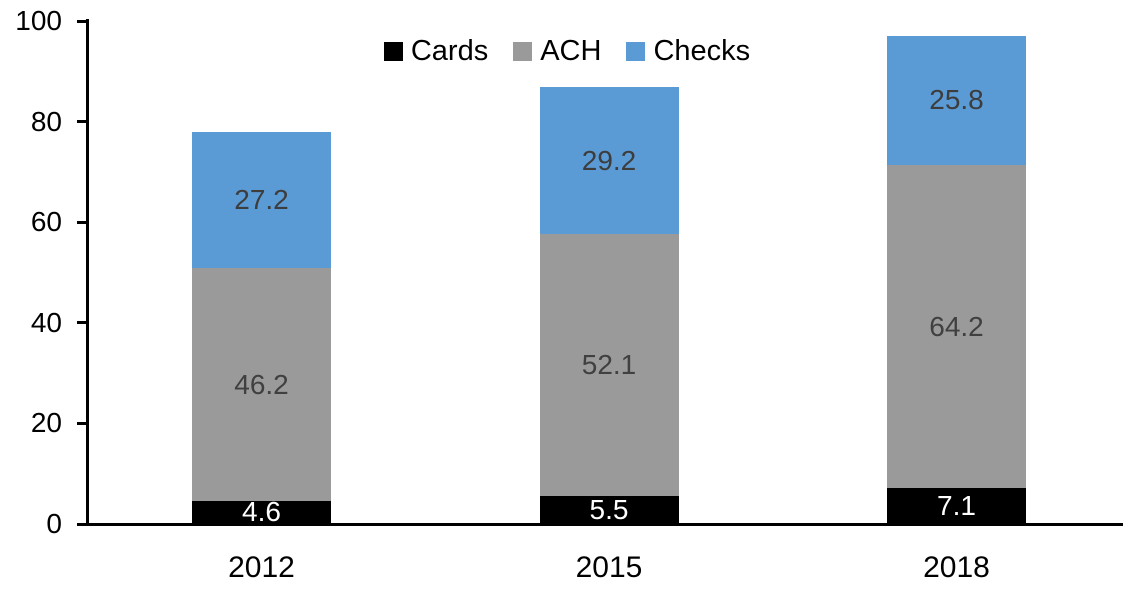  What do you see at coordinates (46, 423) in the screenshot?
I see `y-axis-tick-label: 20` at bounding box center [46, 423].